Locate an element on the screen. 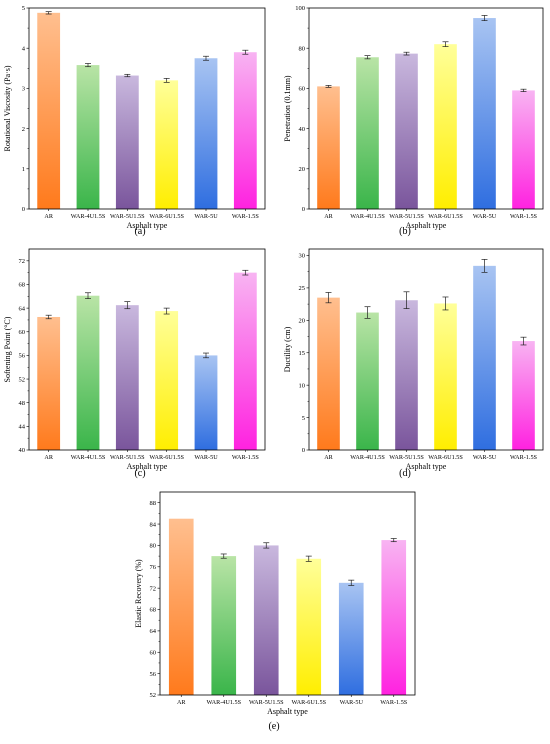  panel-label: (c) is located at coordinates (139, 473).